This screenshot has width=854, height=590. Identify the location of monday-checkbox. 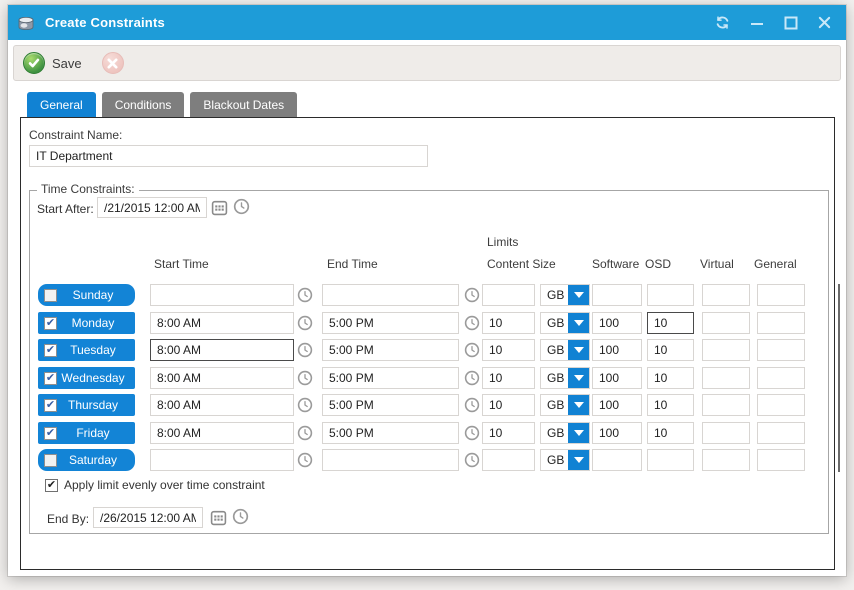
(50, 323).